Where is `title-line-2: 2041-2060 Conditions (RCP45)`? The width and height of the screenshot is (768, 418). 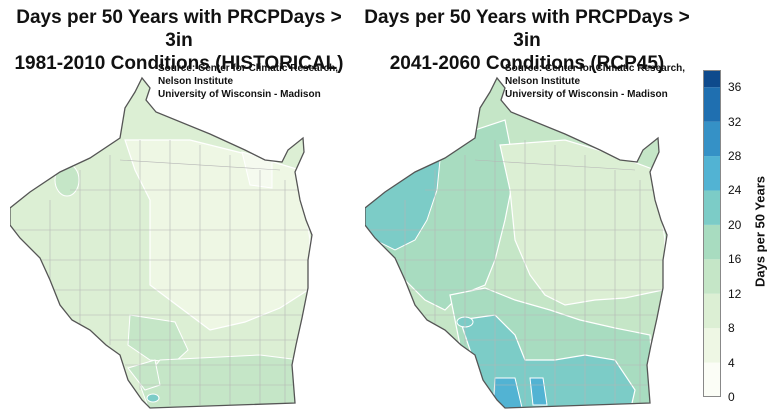
title-line-2: 2041-2060 Conditions (RCP45) is located at coordinates (527, 63).